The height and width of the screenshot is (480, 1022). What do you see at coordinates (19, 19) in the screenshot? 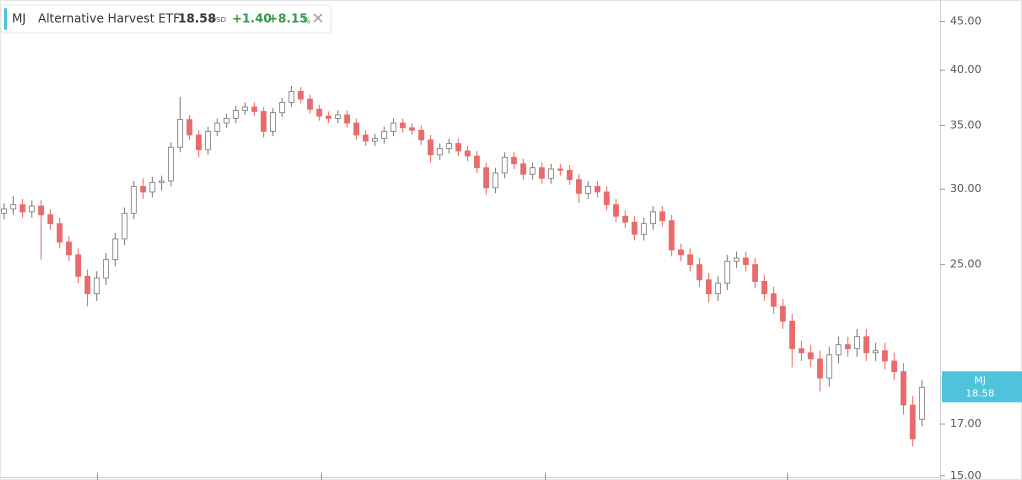
I see `symbol: MJ` at bounding box center [19, 19].